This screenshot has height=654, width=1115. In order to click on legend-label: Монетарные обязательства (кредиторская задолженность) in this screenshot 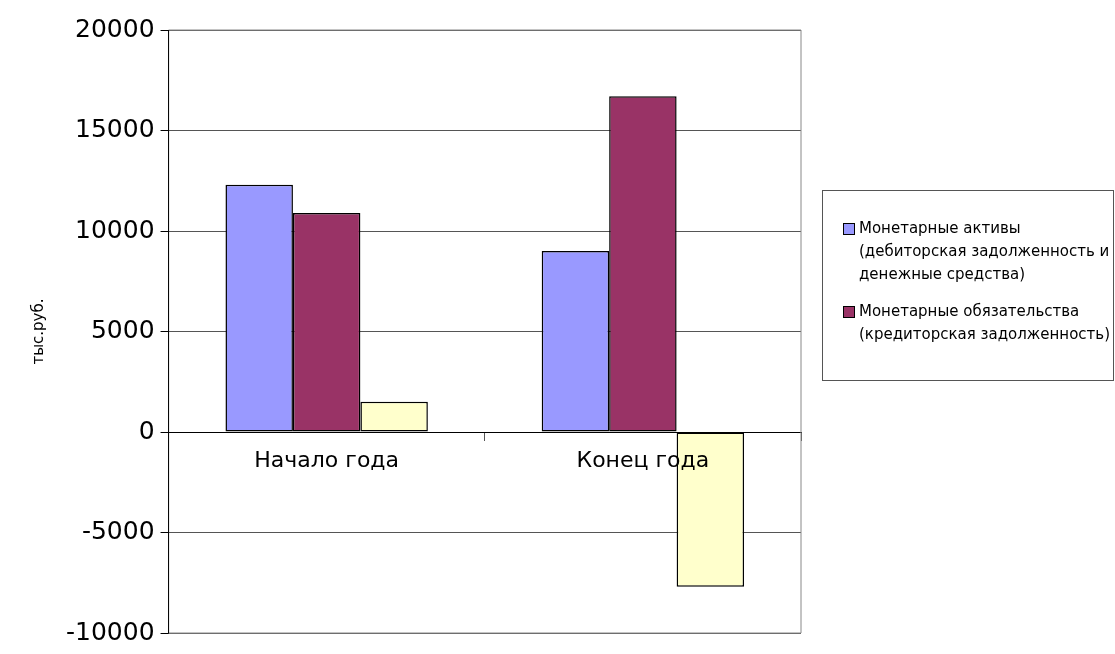, I will do `click(985, 323)`.